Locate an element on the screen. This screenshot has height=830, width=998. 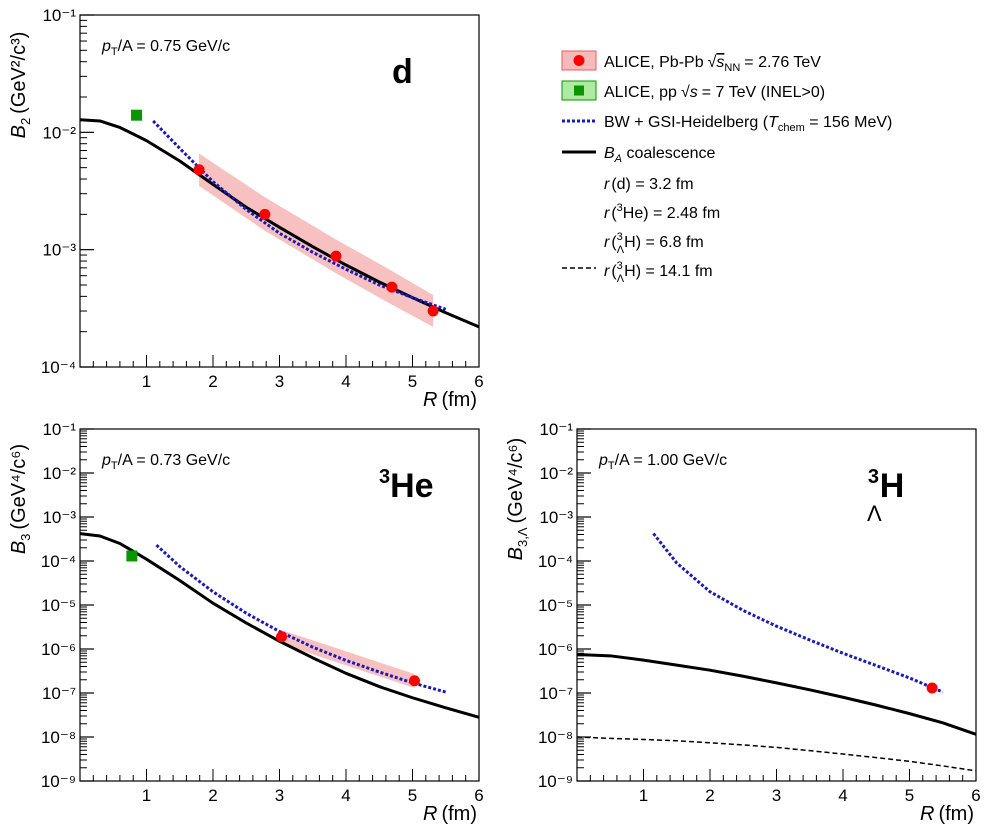
pt-annotation: pT/A = 0.73 GeV/c is located at coordinates (165, 462).